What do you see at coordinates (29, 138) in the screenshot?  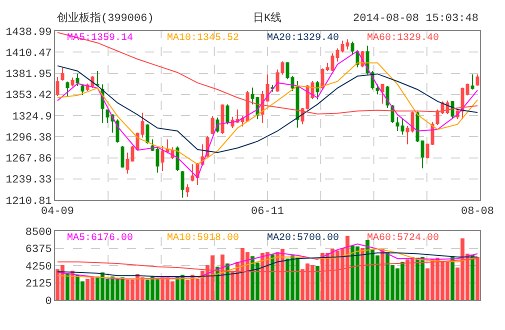 I see `y-tick-label: 1296.38` at bounding box center [29, 138].